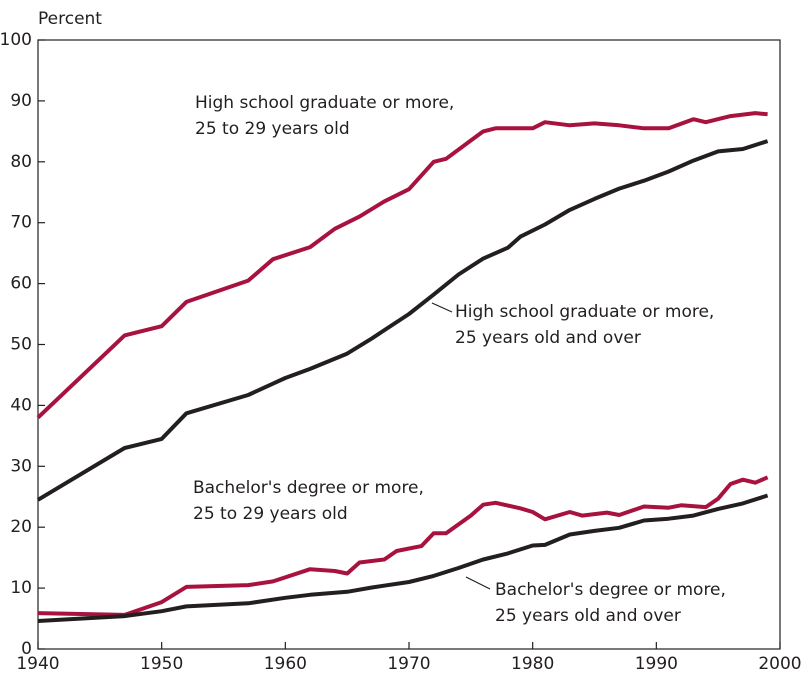 Image resolution: width=804 pixels, height=677 pixels. I want to click on y-tick-label: 60, so click(21, 284).